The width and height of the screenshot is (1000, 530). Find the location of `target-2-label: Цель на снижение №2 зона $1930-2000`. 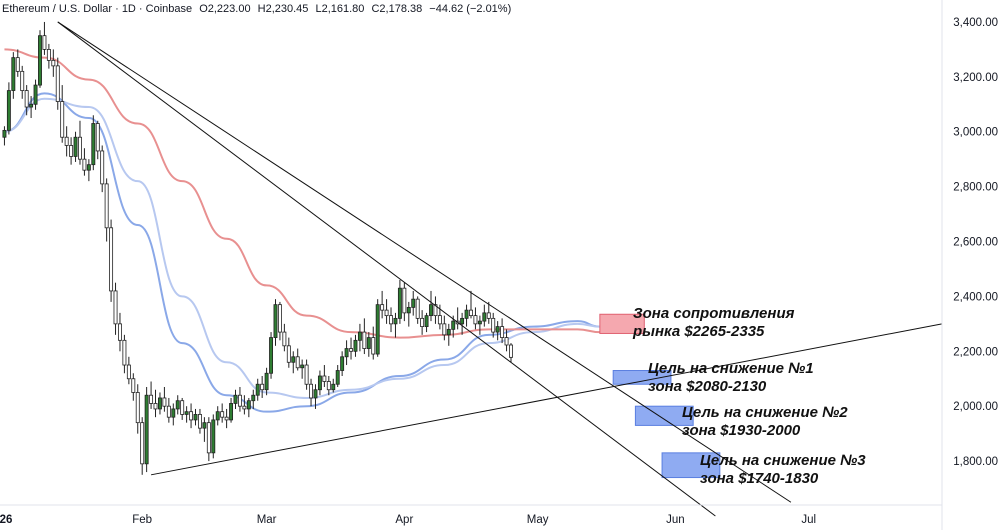

target-2-label: Цель на снижение №2 зона $1930-2000 is located at coordinates (765, 422).